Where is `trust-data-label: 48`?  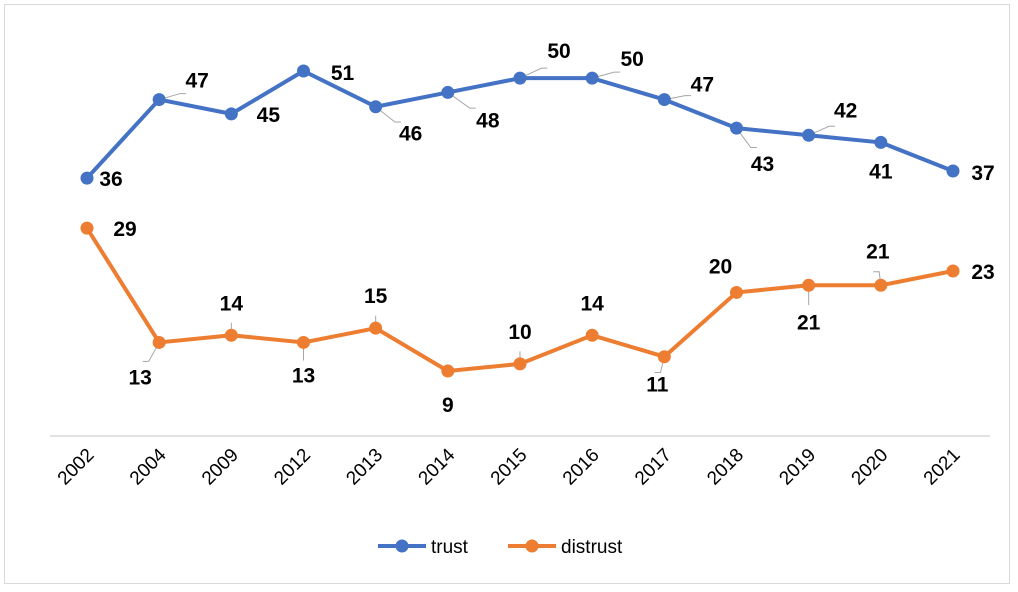
trust-data-label: 48 is located at coordinates (488, 120).